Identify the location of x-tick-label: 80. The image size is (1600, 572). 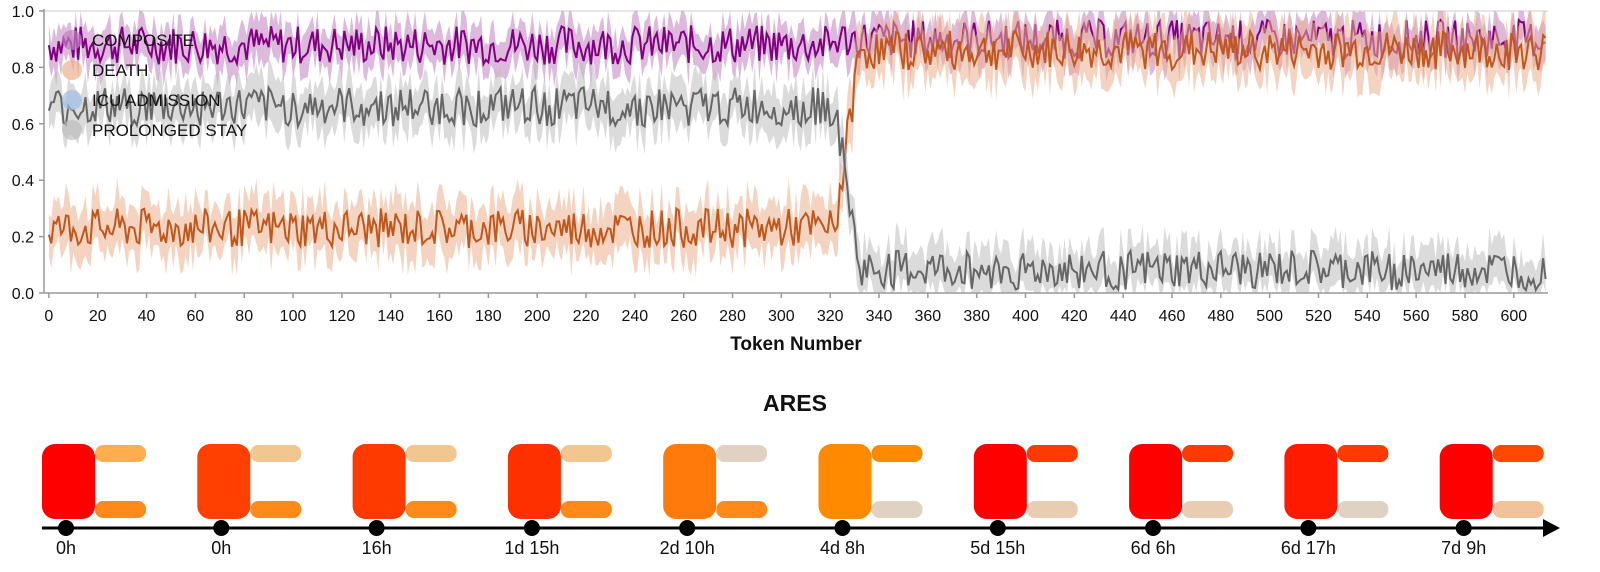
(244, 316).